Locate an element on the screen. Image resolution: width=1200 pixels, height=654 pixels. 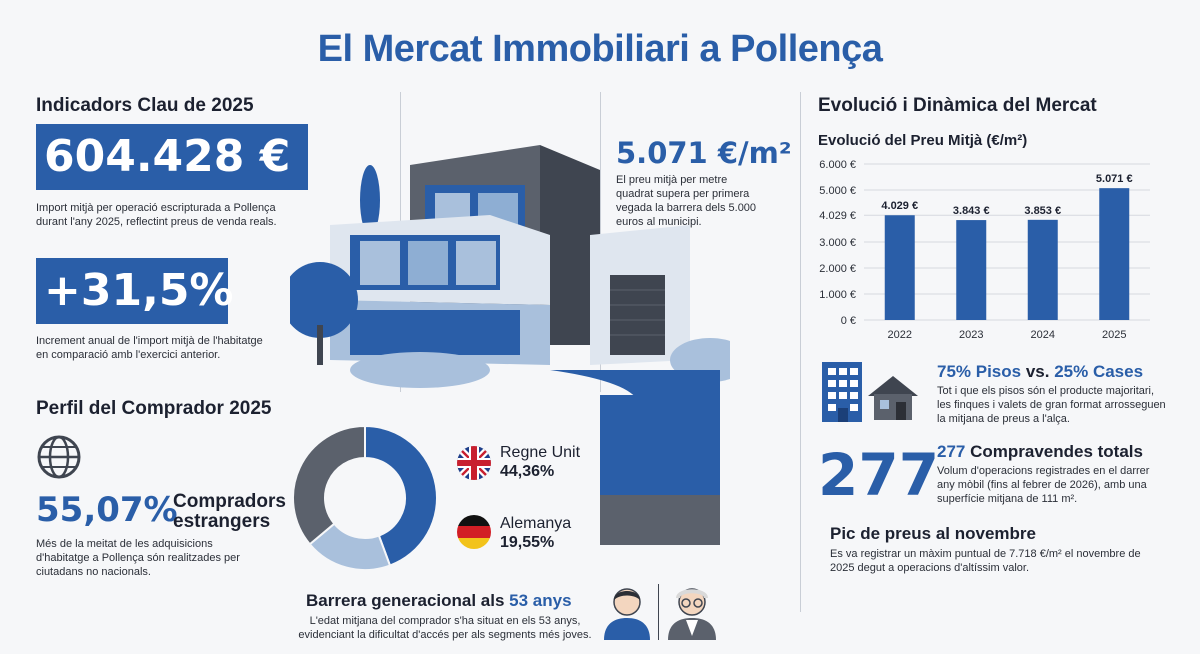
young-person-icon is located at coordinates (627, 614).